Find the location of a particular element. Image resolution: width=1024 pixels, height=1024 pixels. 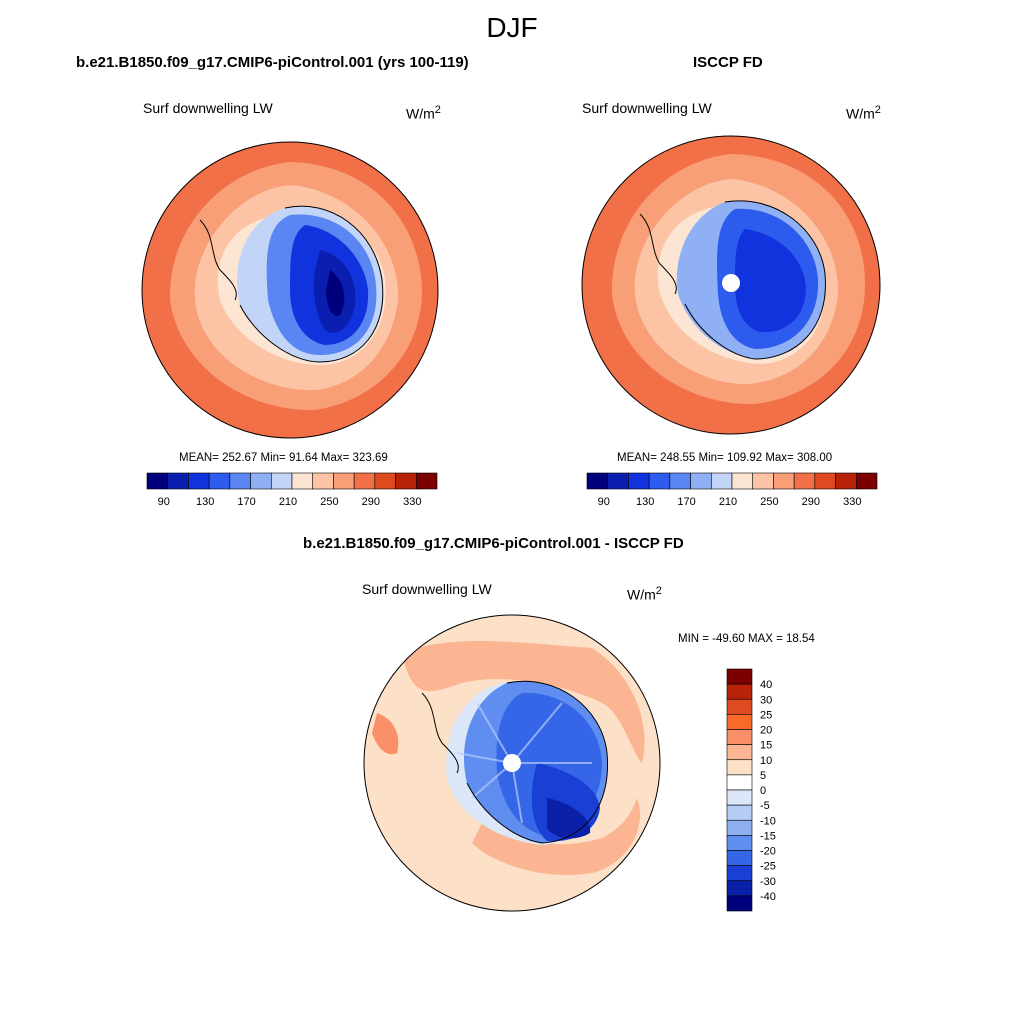

ocean-positive-south is located at coordinates (556, 836).